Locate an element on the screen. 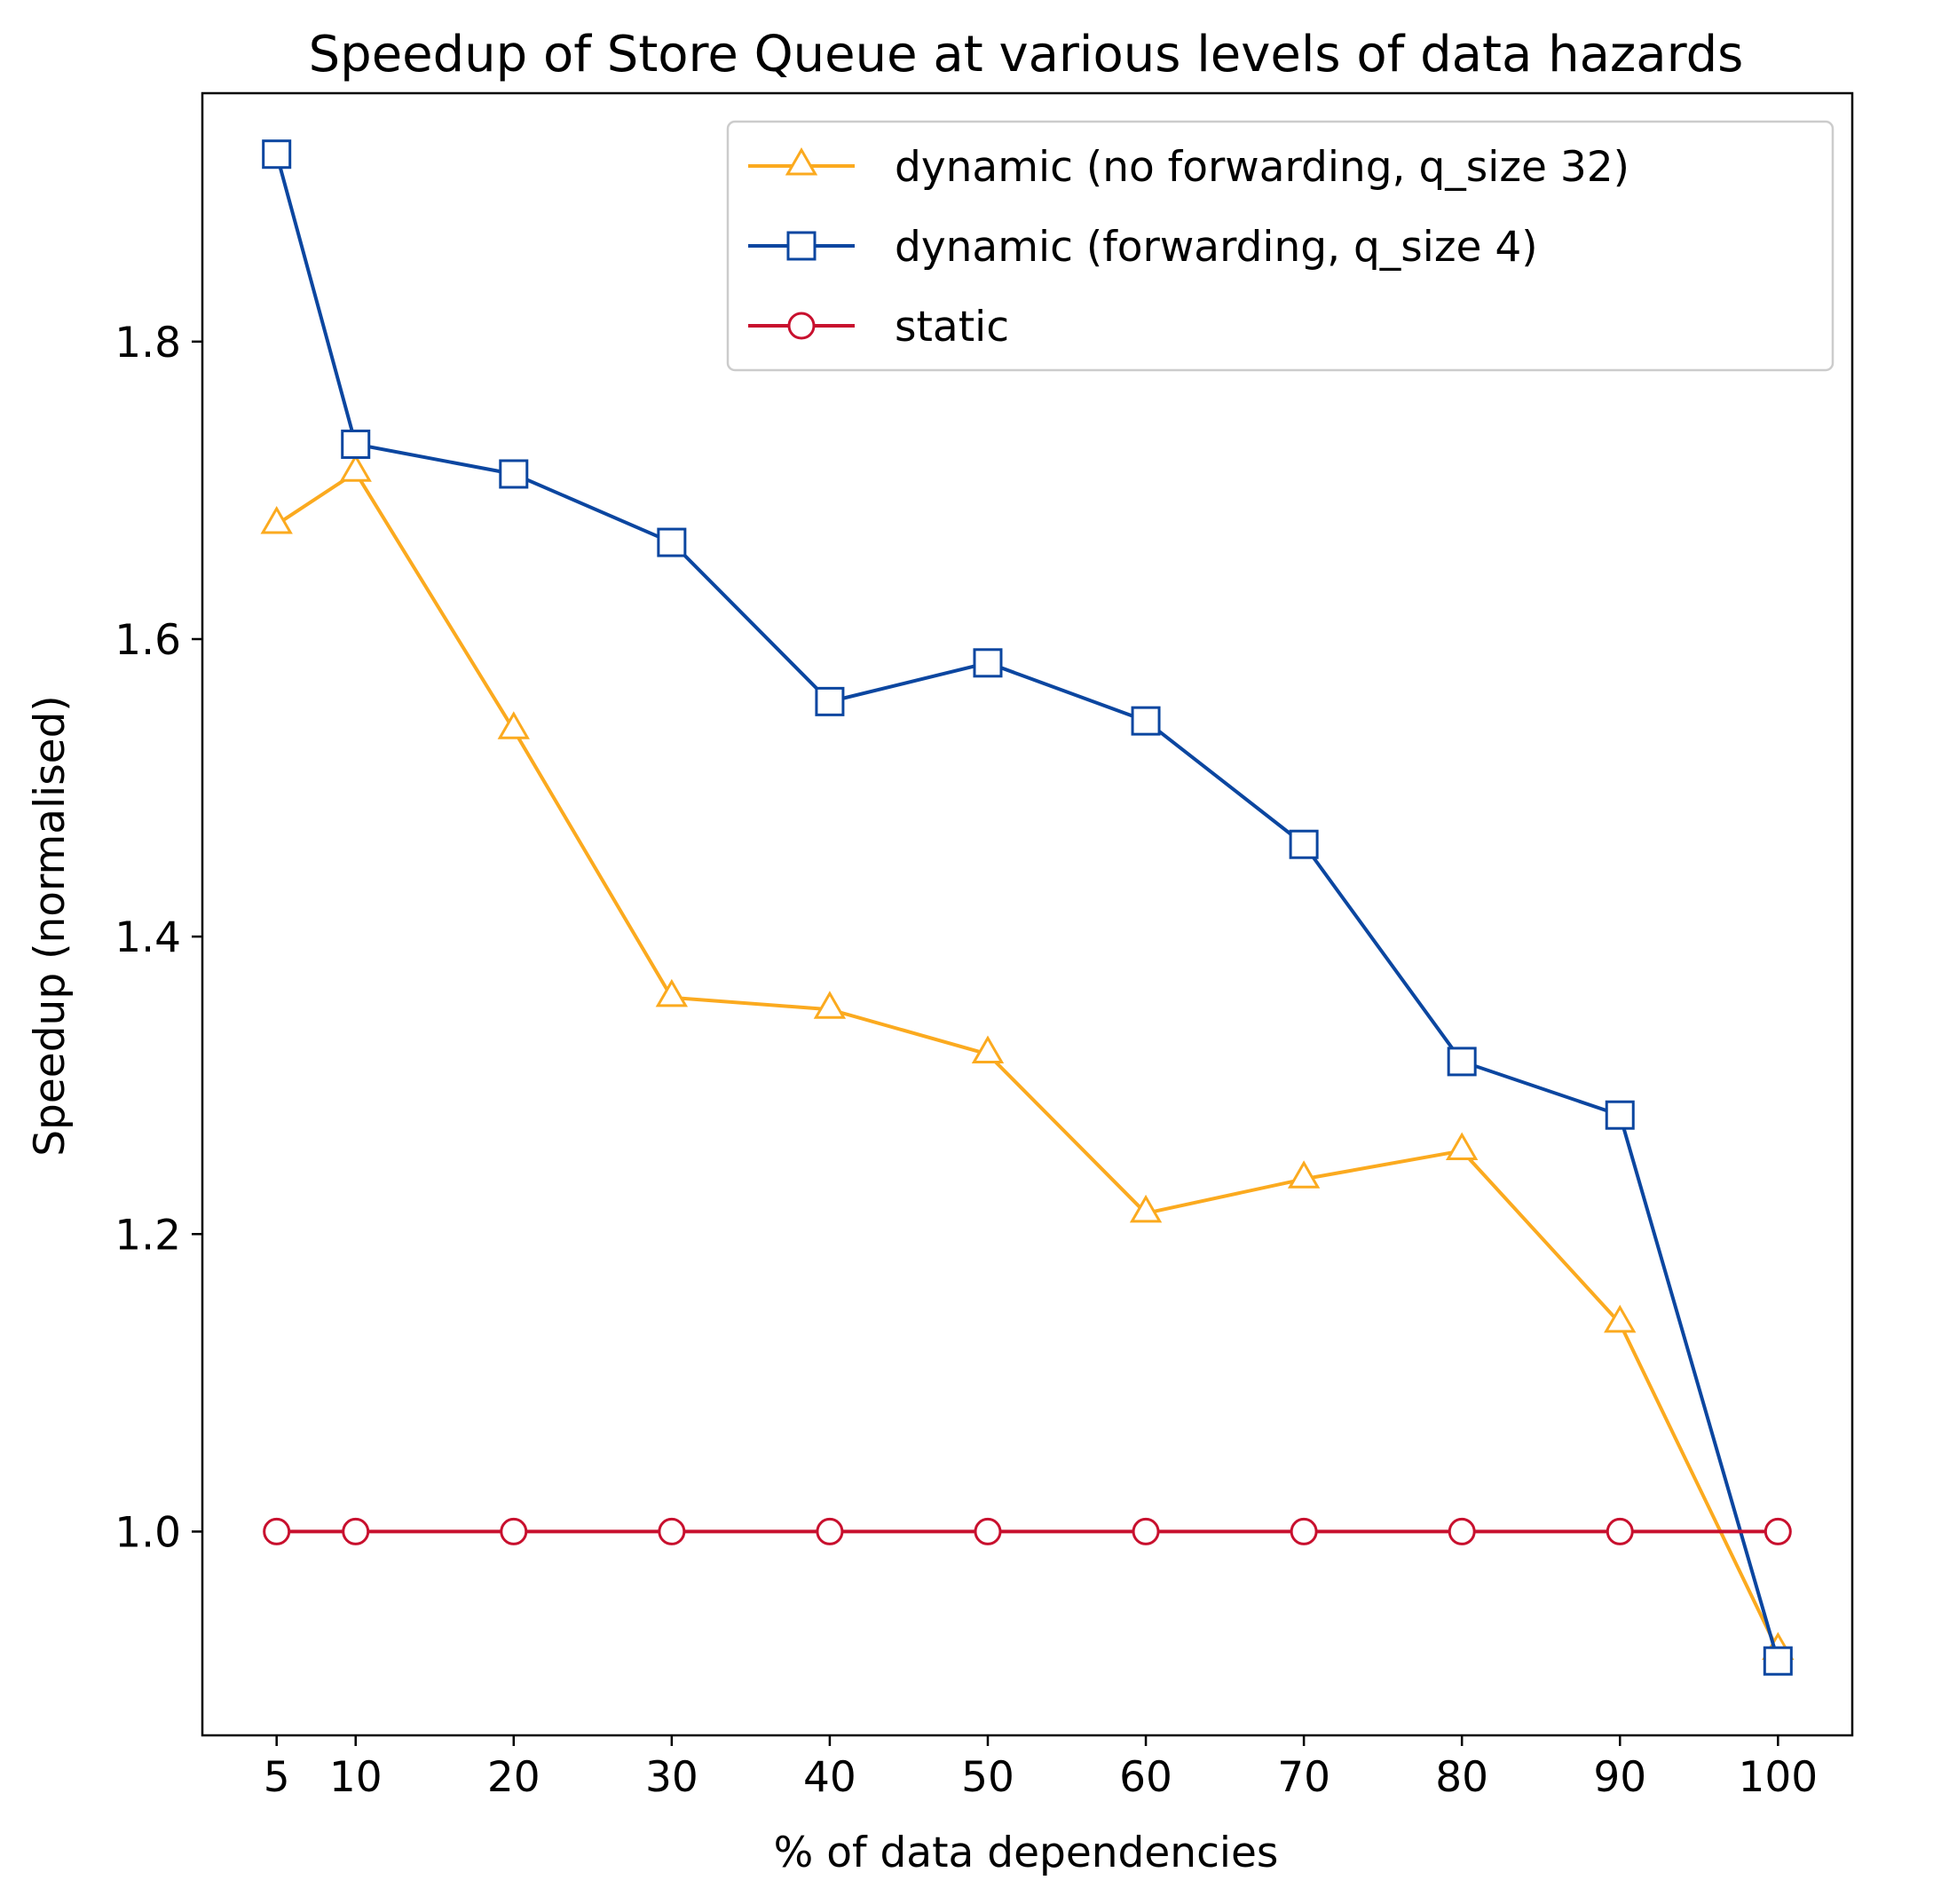 Image resolution: width=1949 pixels, height=1904 pixels. x-tick-label: 90 is located at coordinates (1619, 1777).